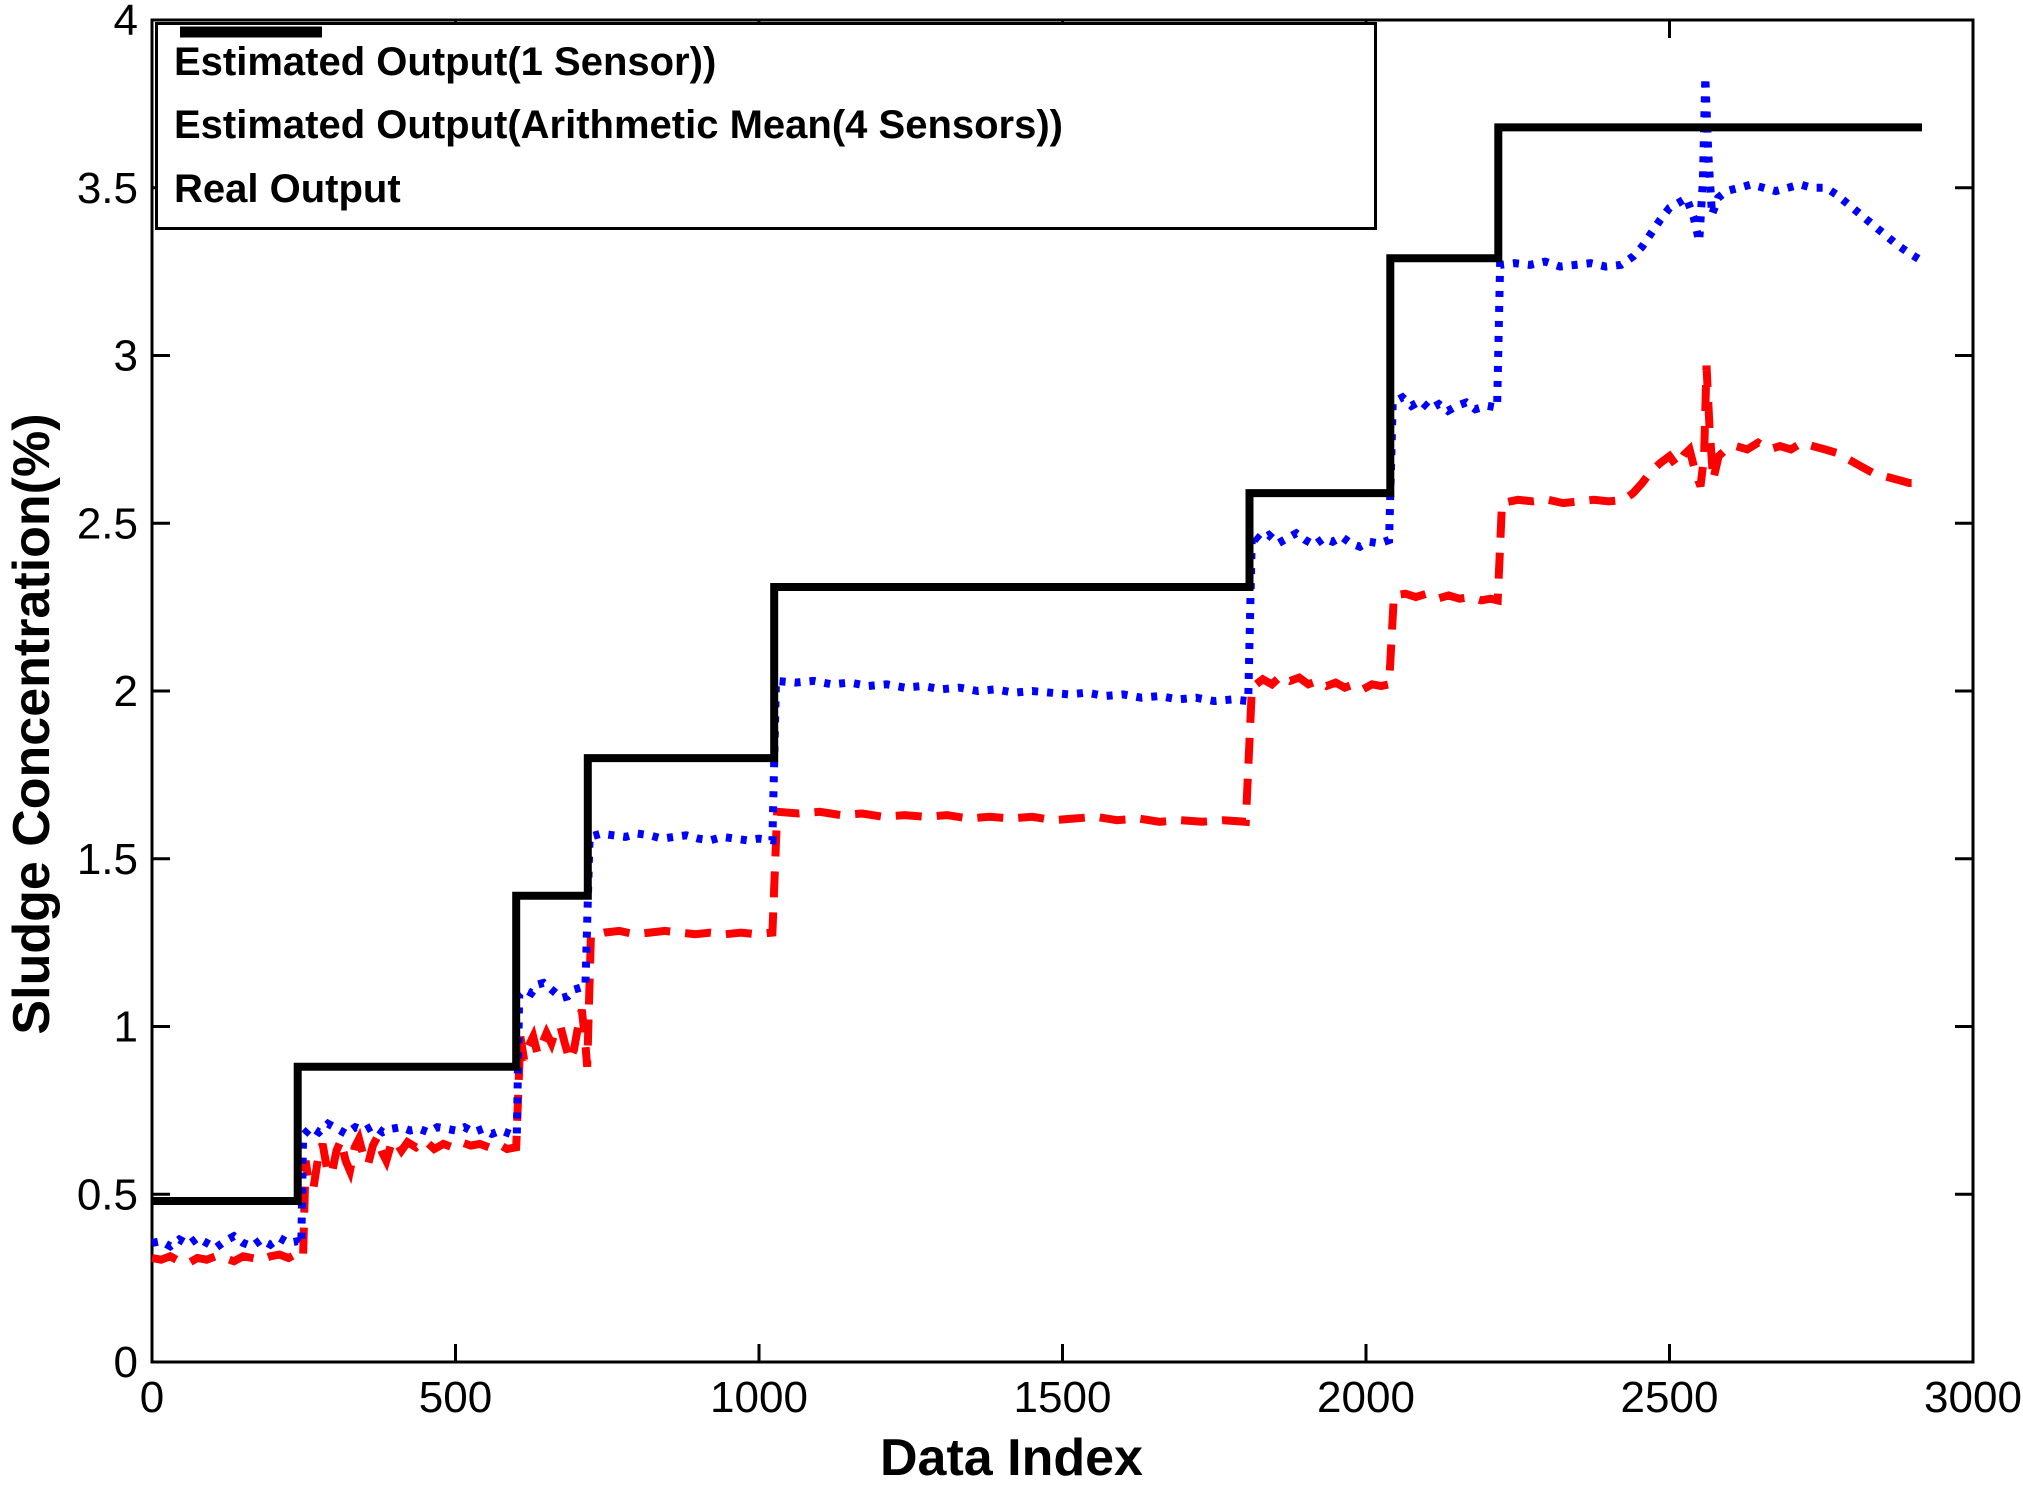 Image resolution: width=2023 pixels, height=1486 pixels. I want to click on y-tick-label: 1.5, so click(107, 859).